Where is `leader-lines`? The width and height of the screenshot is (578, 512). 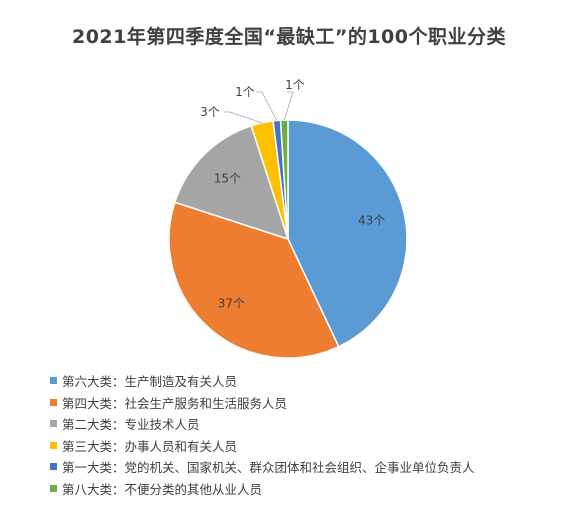 leader-lines is located at coordinates (259, 107).